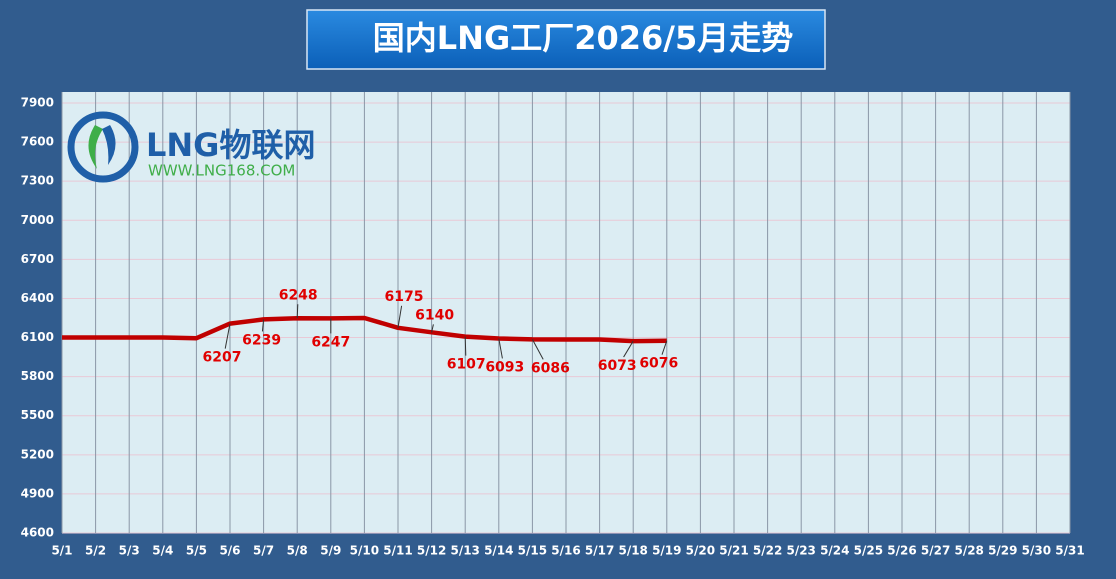 Image resolution: width=1116 pixels, height=579 pixels. I want to click on y-tick-label: 4600, so click(37, 533).